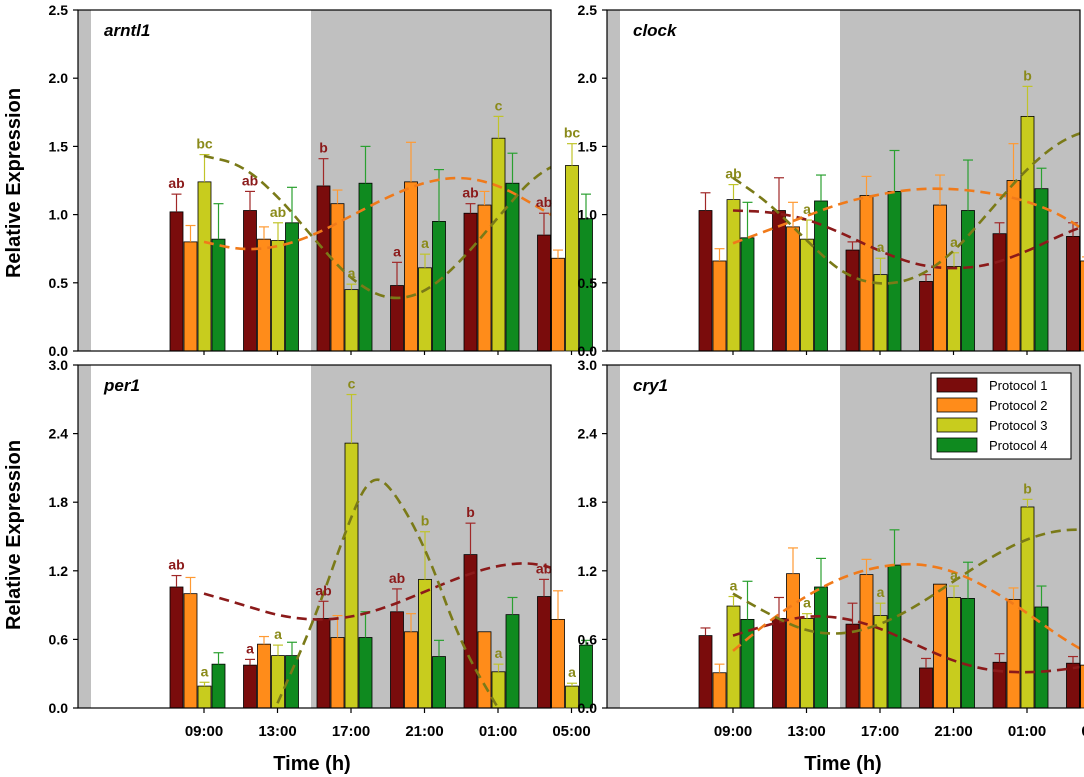 The height and width of the screenshot is (777, 1084). What do you see at coordinates (1018, 385) in the screenshot?
I see `legend-label: Protocol 1` at bounding box center [1018, 385].